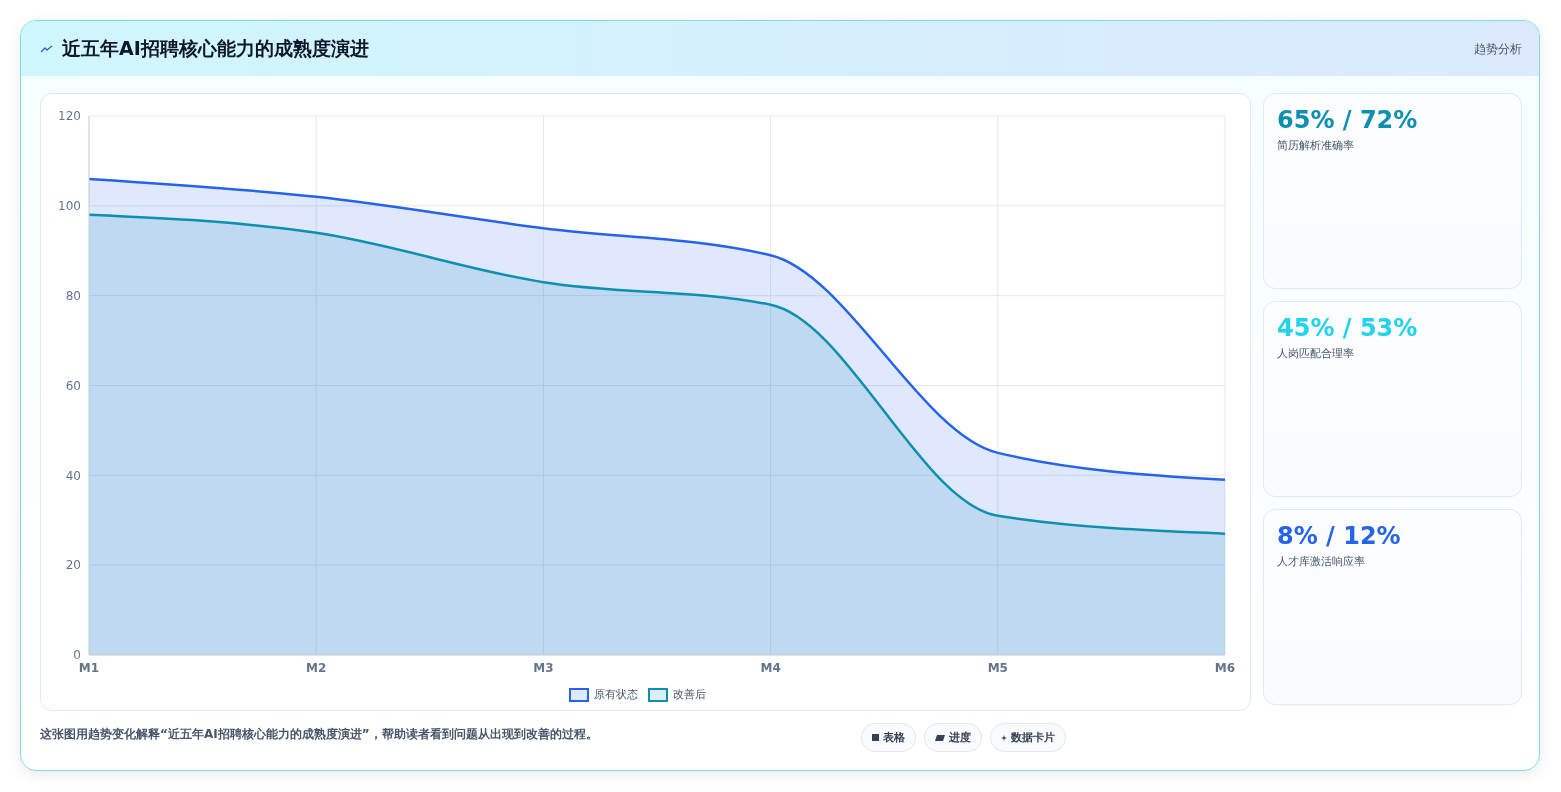 The width and height of the screenshot is (1561, 792). I want to click on x-tick-label: M2, so click(316, 667).